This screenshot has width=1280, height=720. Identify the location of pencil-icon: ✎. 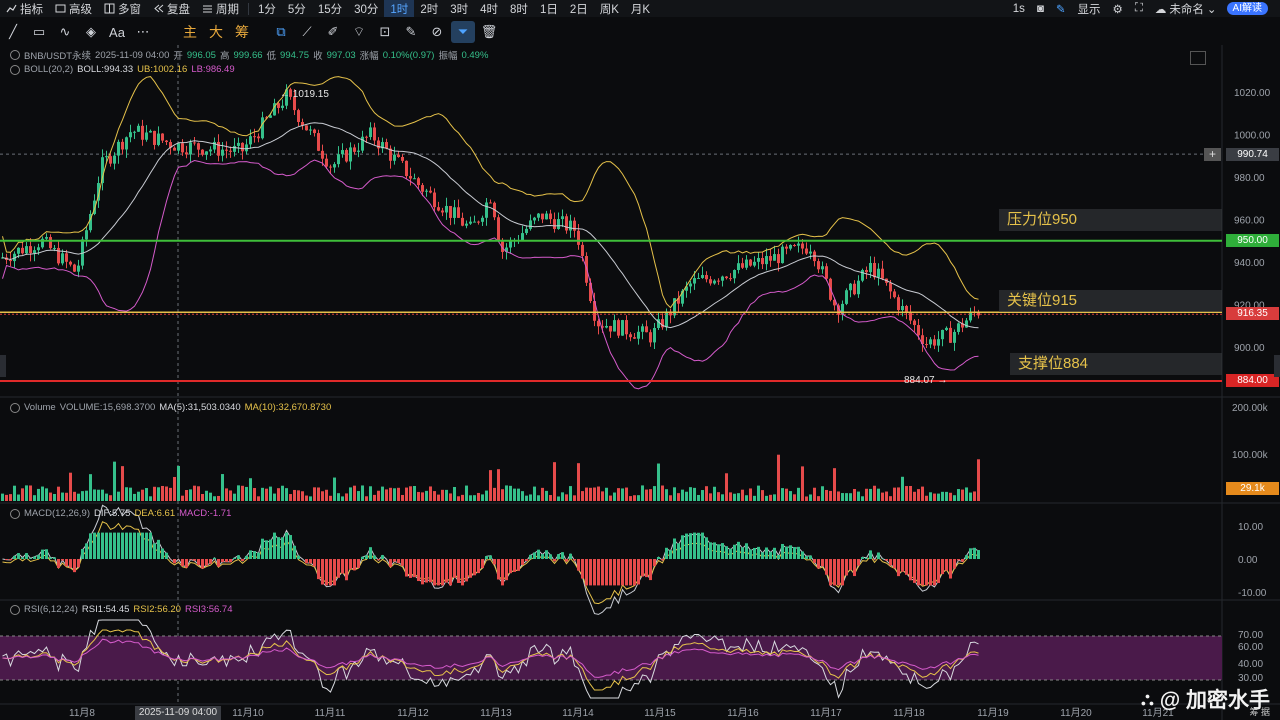
(1060, 9).